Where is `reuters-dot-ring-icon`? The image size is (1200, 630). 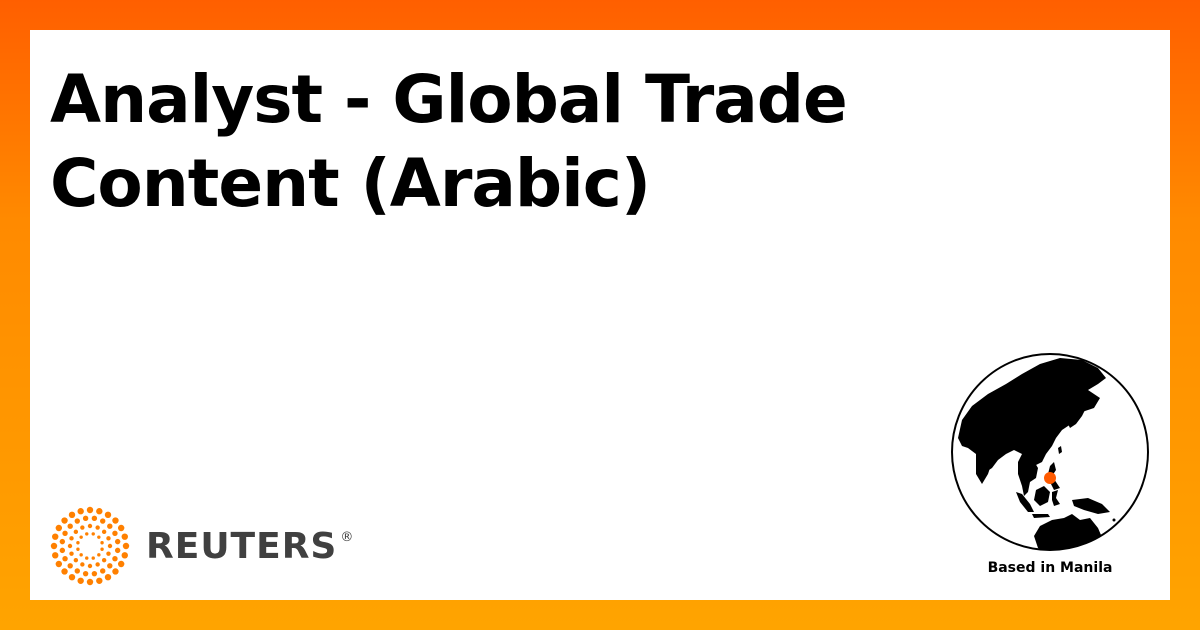 reuters-dot-ring-icon is located at coordinates (90, 546).